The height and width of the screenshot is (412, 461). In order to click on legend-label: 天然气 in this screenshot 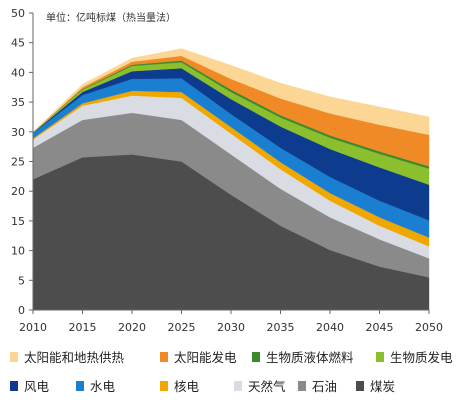, I will do `click(267, 386)`.